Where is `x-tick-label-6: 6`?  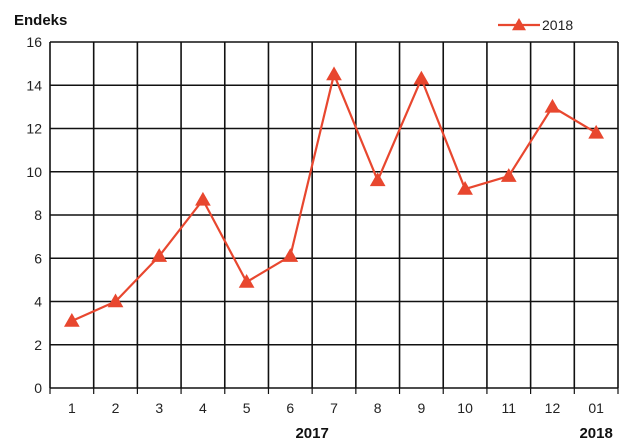 x-tick-label-6: 6 is located at coordinates (290, 408).